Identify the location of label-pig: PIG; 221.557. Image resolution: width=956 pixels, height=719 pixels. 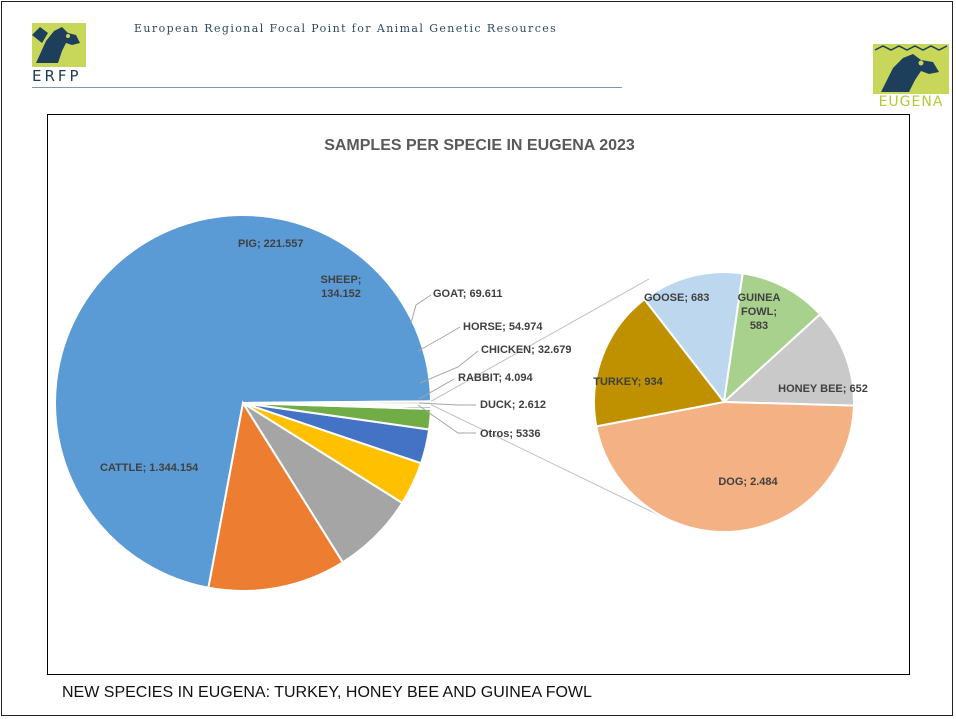
(270, 244).